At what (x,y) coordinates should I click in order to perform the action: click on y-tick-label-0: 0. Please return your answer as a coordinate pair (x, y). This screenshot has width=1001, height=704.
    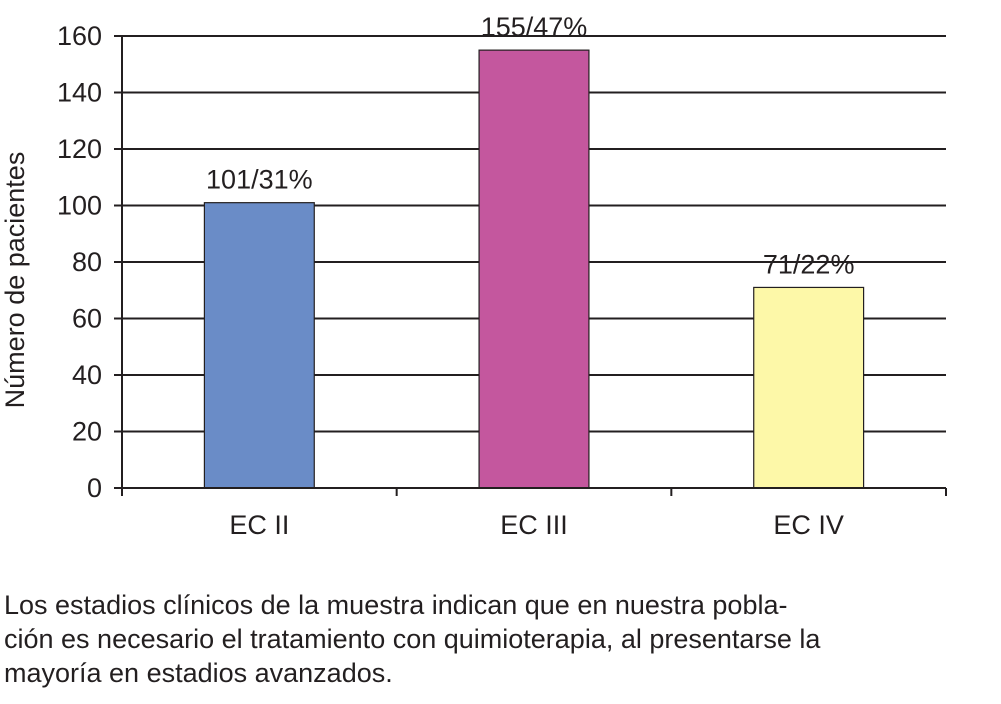
    Looking at the image, I should click on (94, 488).